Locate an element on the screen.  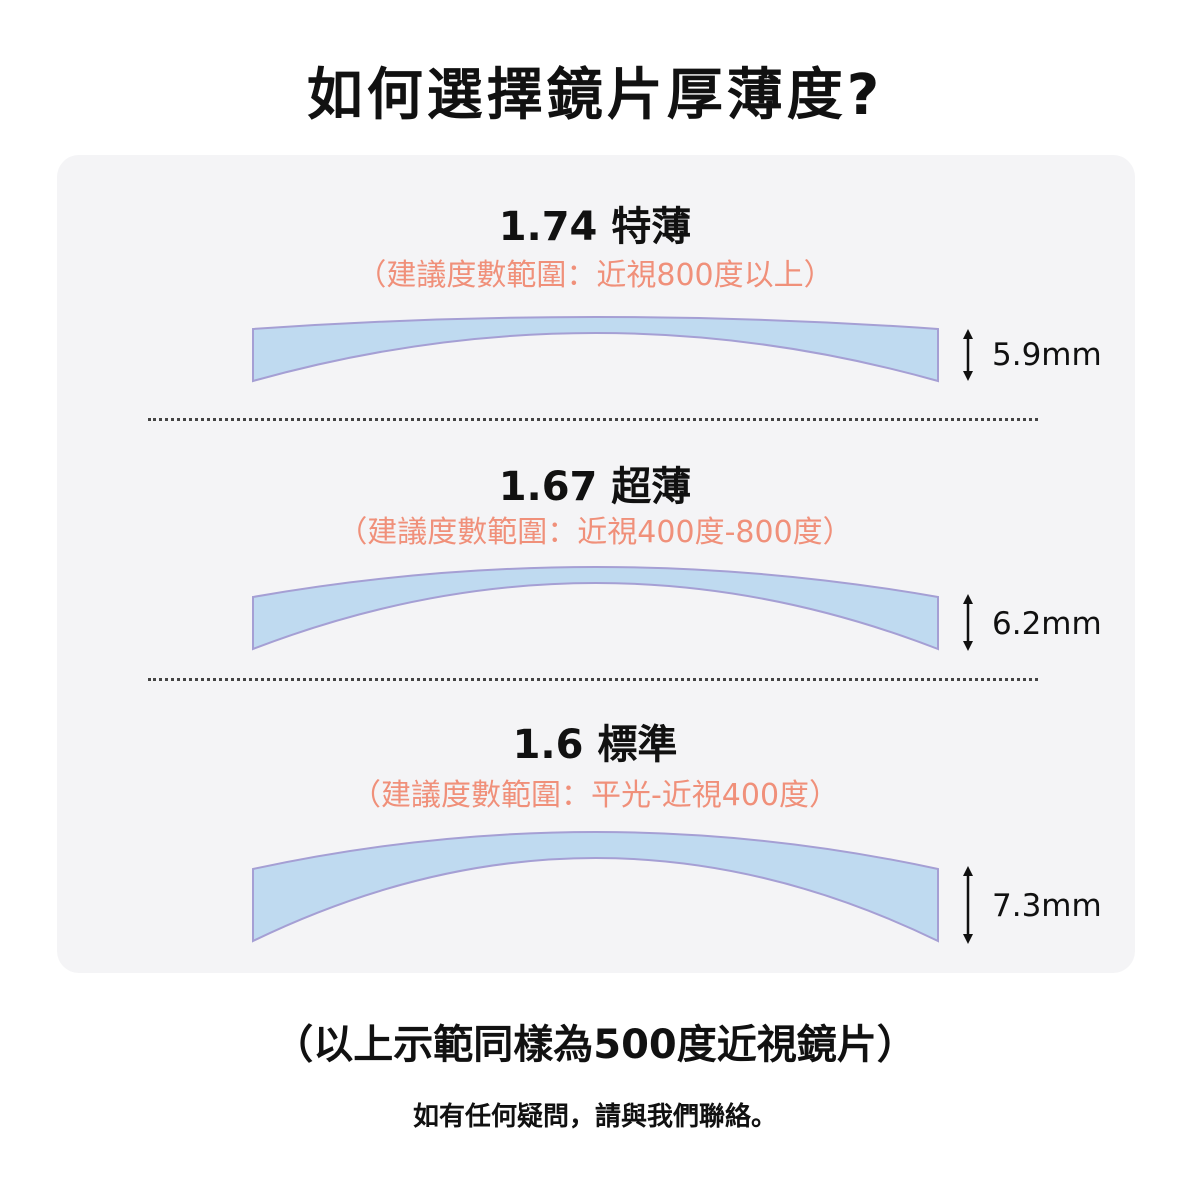
lens-heading-167: 1.67 超薄 is located at coordinates (595, 487).